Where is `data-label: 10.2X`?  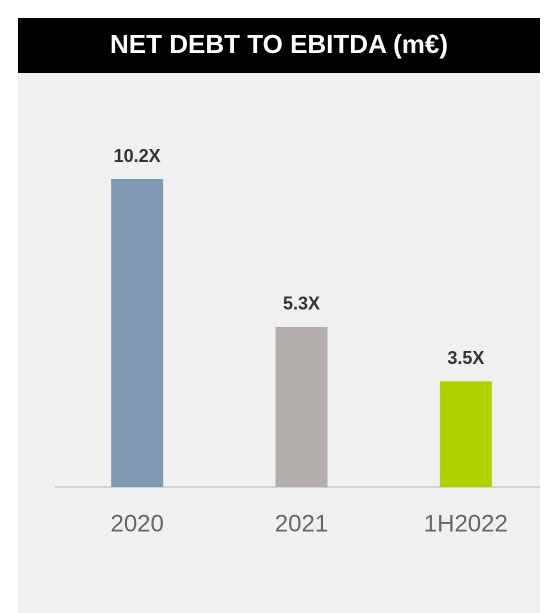
data-label: 10.2X is located at coordinates (137, 156).